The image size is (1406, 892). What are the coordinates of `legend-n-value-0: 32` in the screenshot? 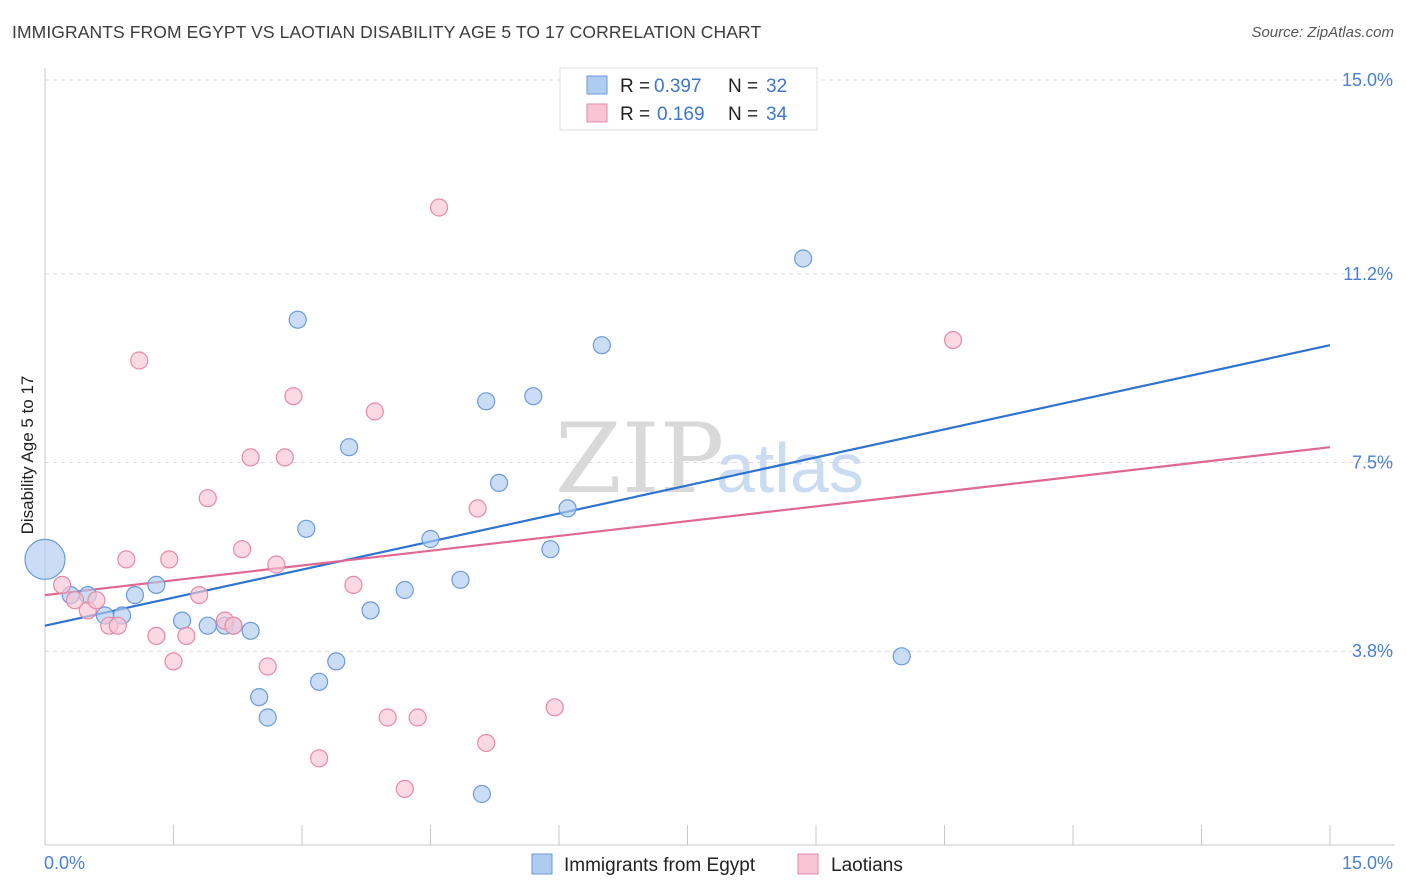 It's located at (776, 86).